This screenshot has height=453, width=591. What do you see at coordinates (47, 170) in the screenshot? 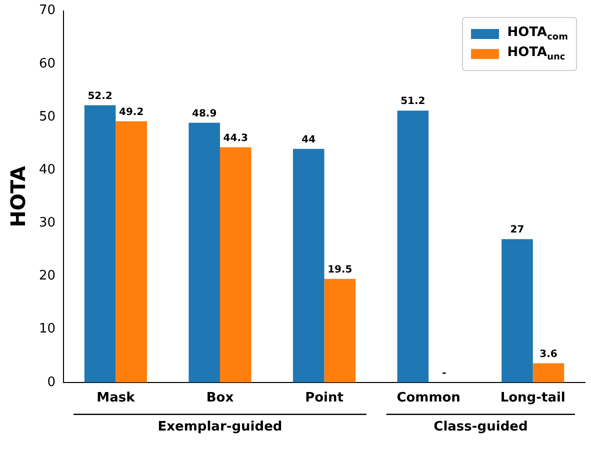
I see `y-tick-label: 40` at bounding box center [47, 170].